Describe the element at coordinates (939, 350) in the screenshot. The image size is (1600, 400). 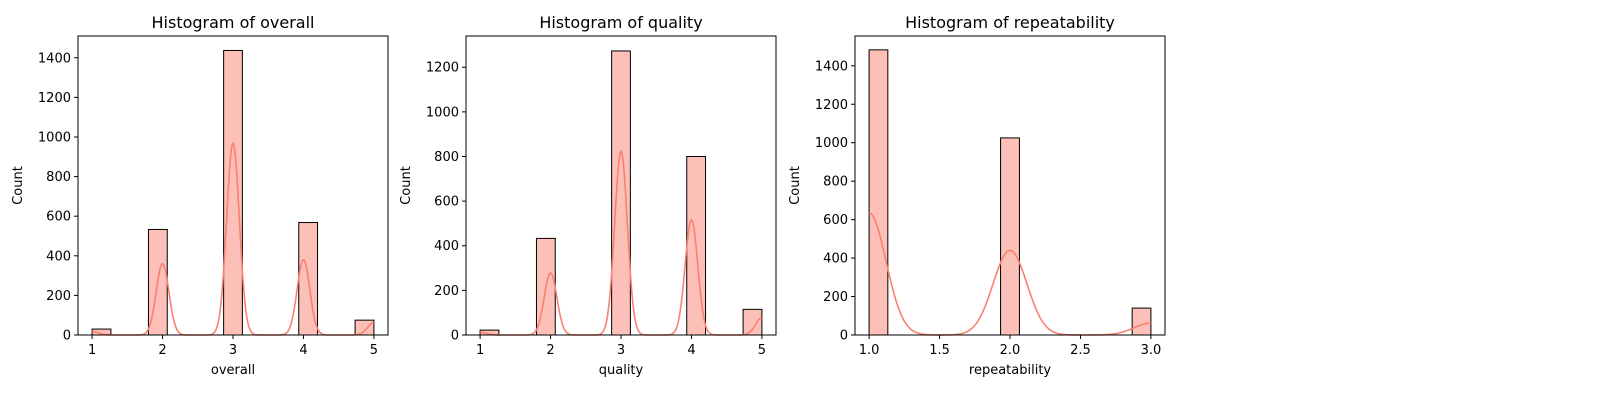
I see `x-tick-label: 1.5` at that location.